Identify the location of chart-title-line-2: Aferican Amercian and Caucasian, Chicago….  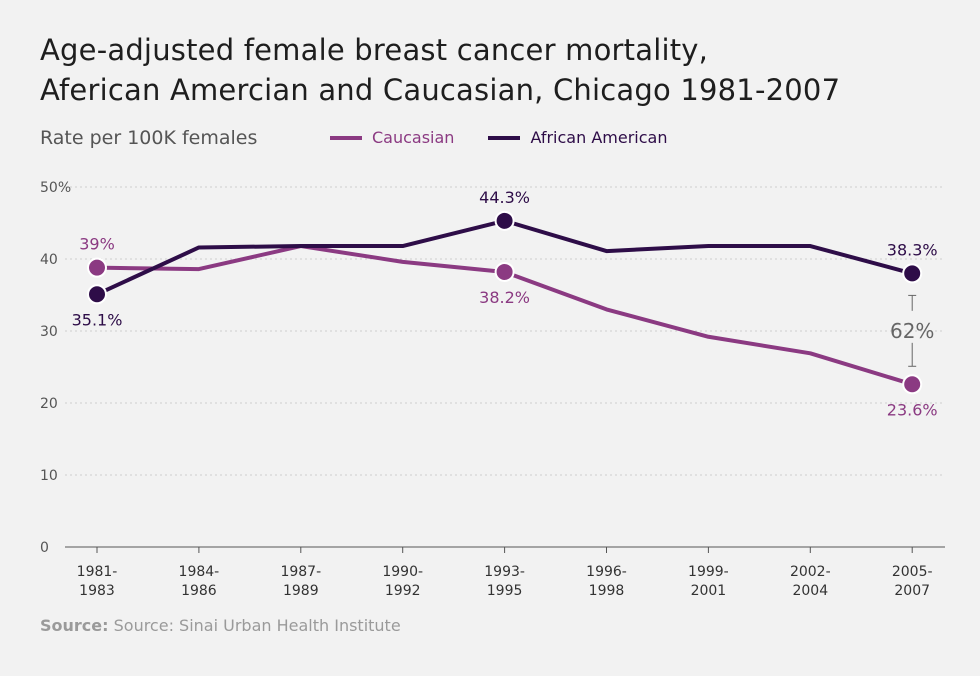
(440, 90).